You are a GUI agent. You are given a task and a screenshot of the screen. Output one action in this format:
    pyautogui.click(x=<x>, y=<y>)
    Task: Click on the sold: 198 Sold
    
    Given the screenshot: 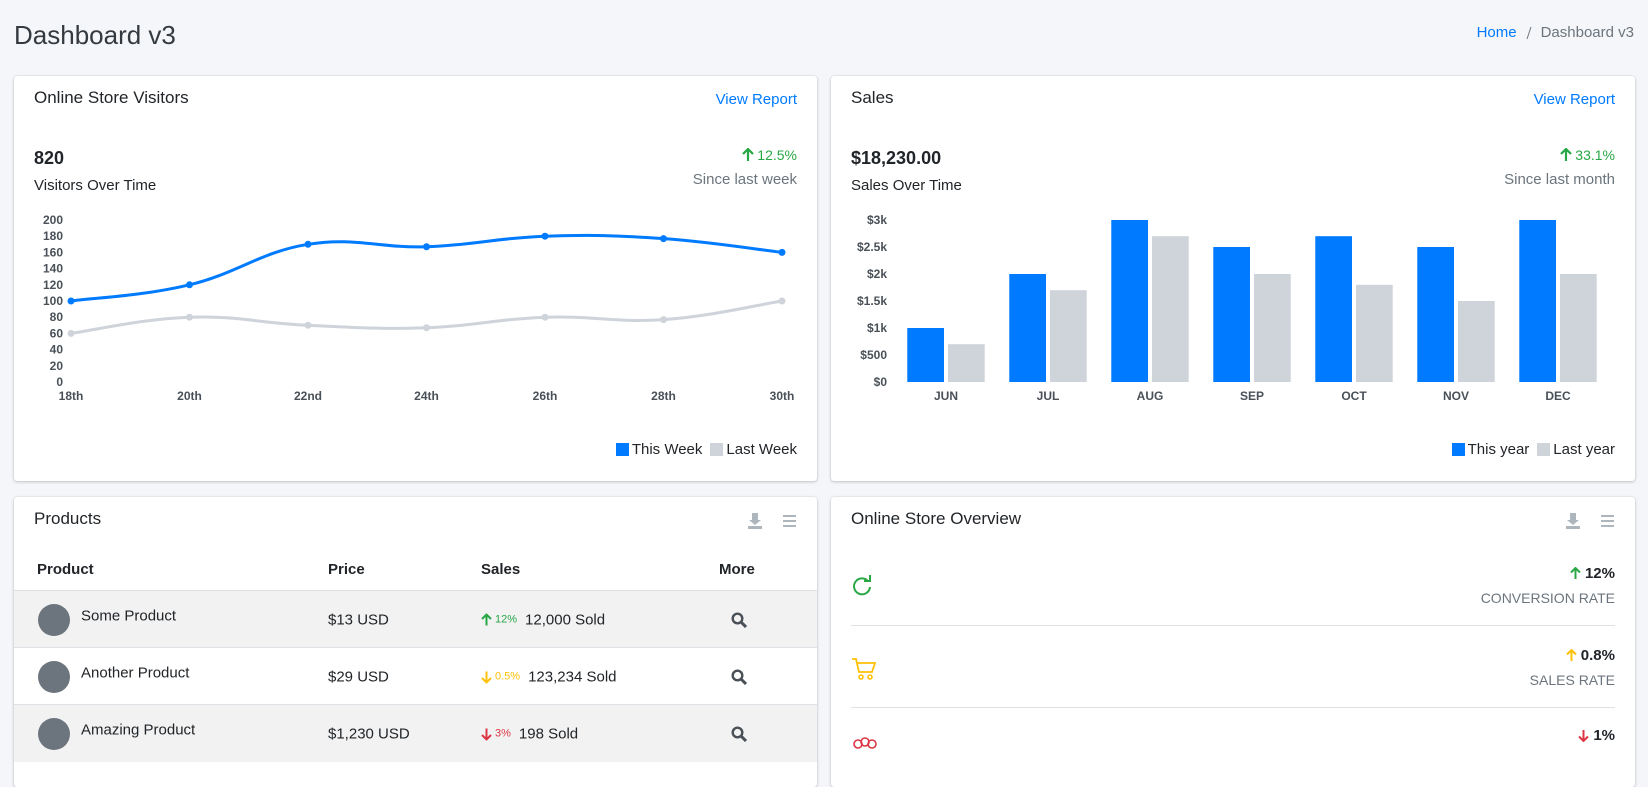 What is the action you would take?
    pyautogui.click(x=548, y=733)
    